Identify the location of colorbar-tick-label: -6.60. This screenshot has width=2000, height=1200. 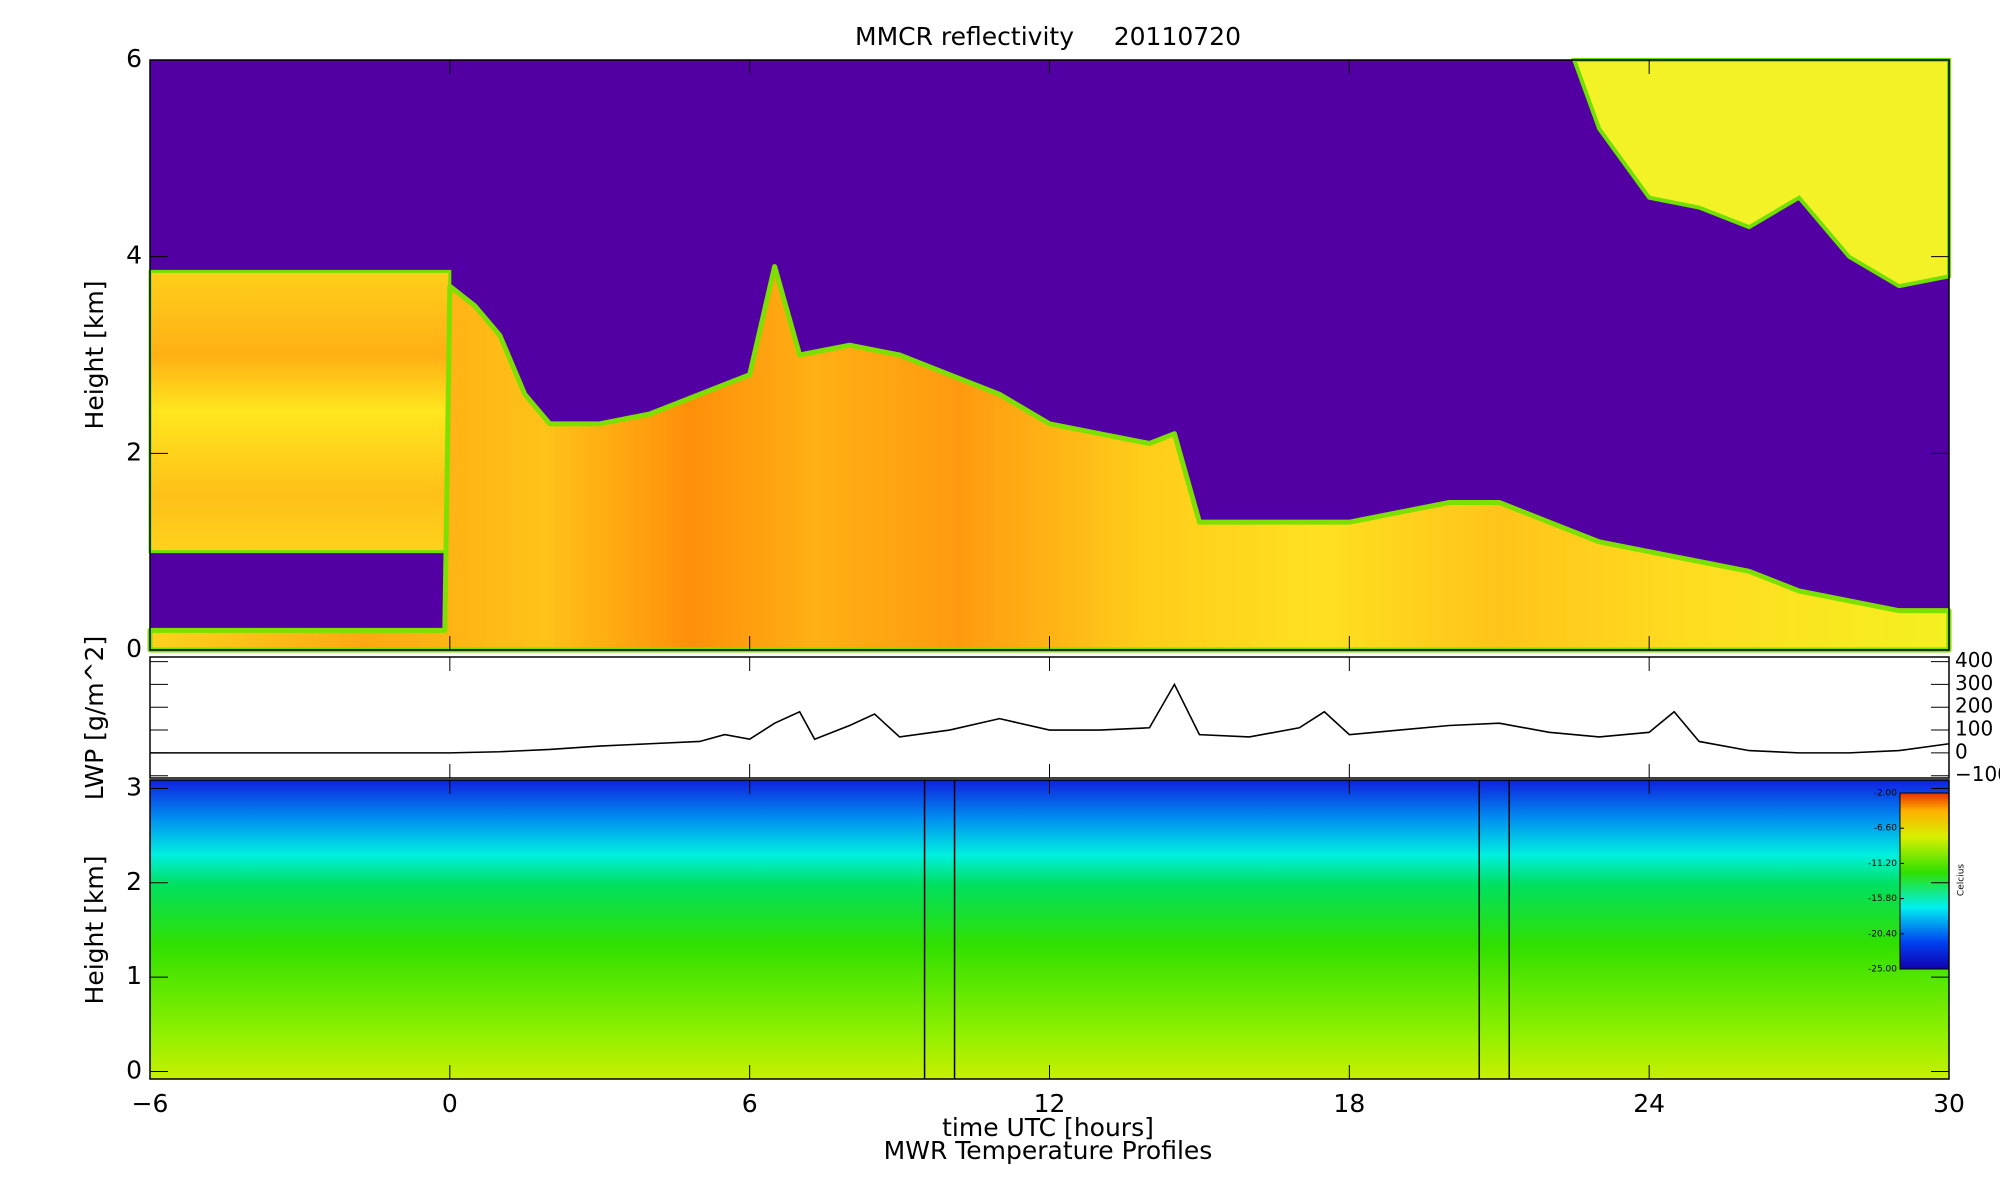
(1886, 829).